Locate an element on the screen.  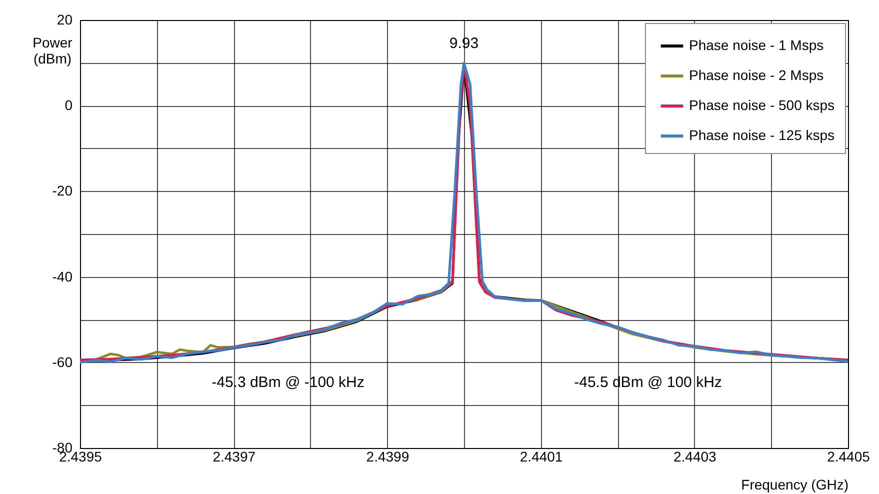
legend-label: Phase noise - 1 Msps is located at coordinates (756, 45).